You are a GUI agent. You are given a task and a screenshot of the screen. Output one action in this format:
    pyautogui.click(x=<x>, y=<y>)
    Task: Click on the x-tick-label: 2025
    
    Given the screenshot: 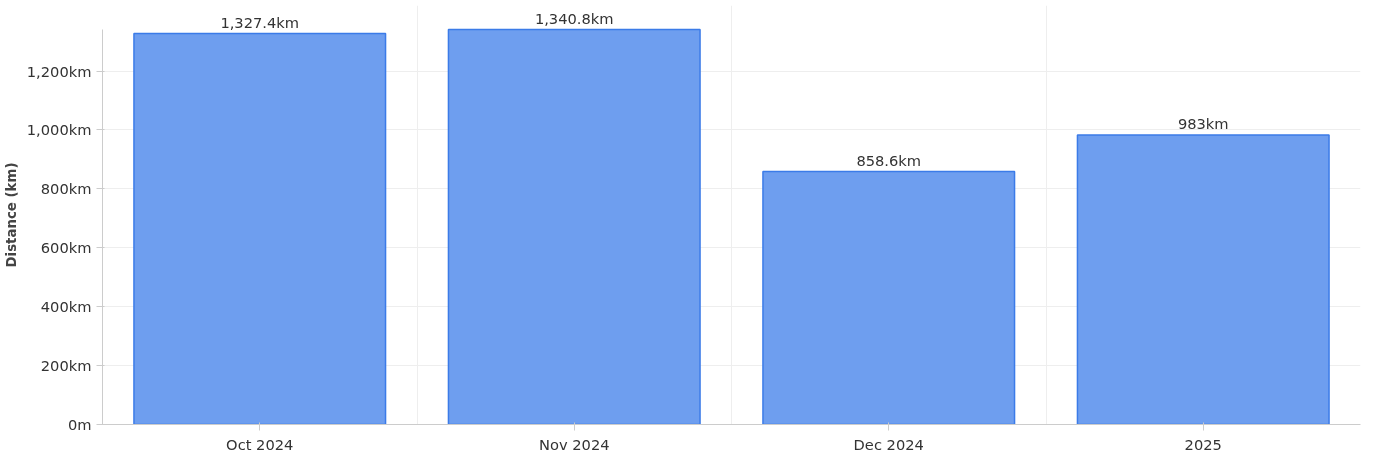 What is the action you would take?
    pyautogui.click(x=1203, y=444)
    